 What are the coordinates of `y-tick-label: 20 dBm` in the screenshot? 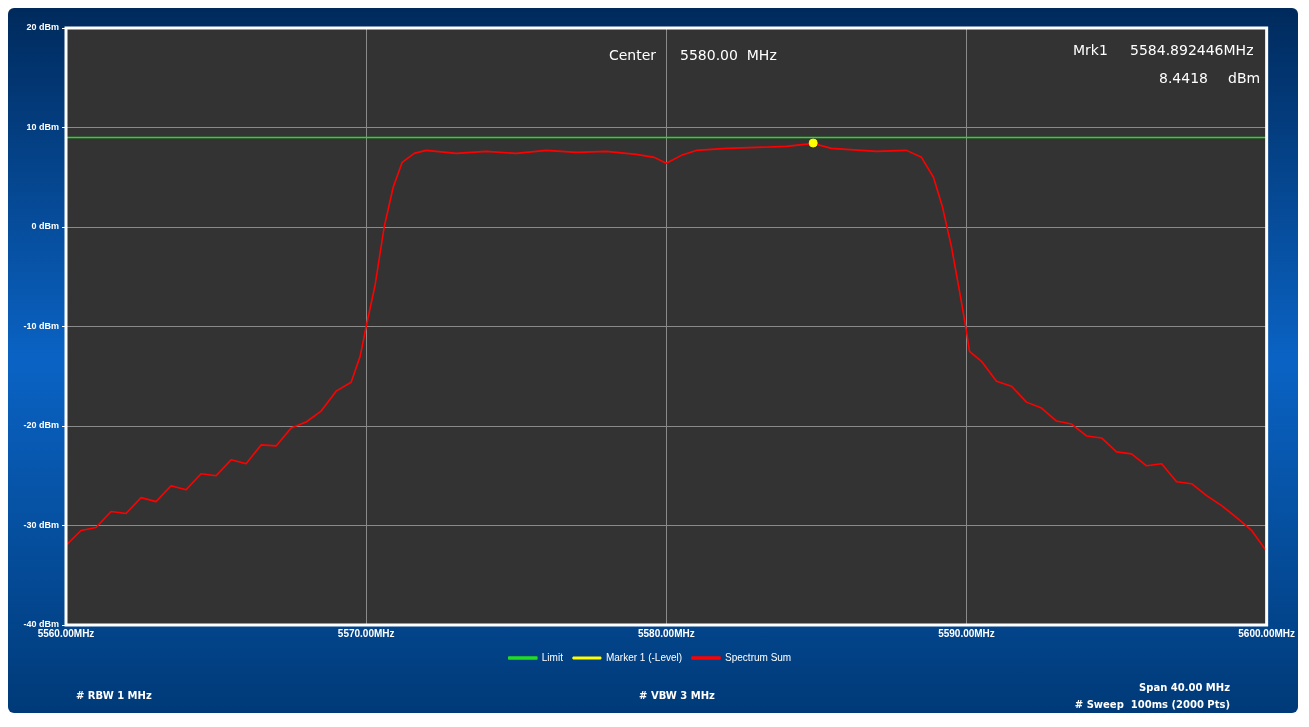 It's located at (42, 27).